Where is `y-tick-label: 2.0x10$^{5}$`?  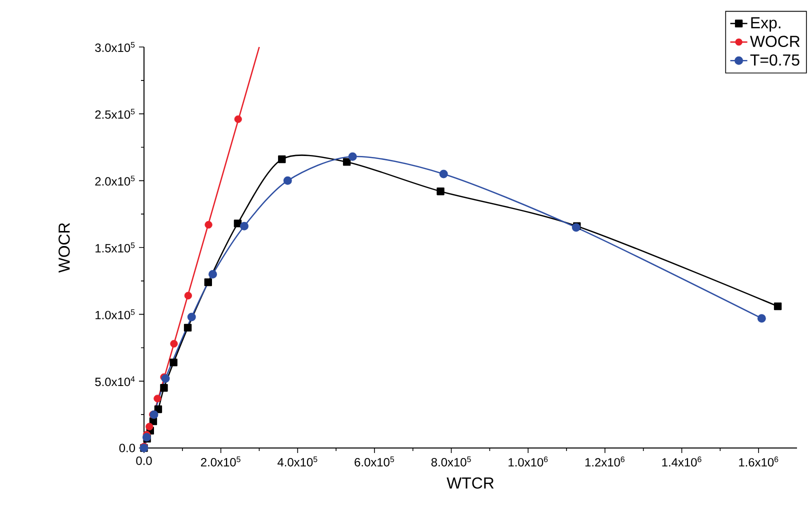 y-tick-label: 2.0x10$^{5}$ is located at coordinates (115, 181).